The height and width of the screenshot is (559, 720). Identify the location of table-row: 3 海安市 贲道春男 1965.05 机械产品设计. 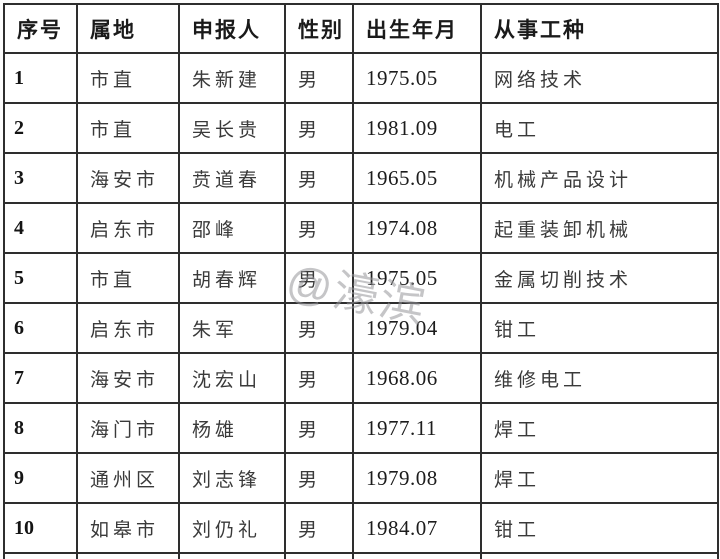
(361, 178).